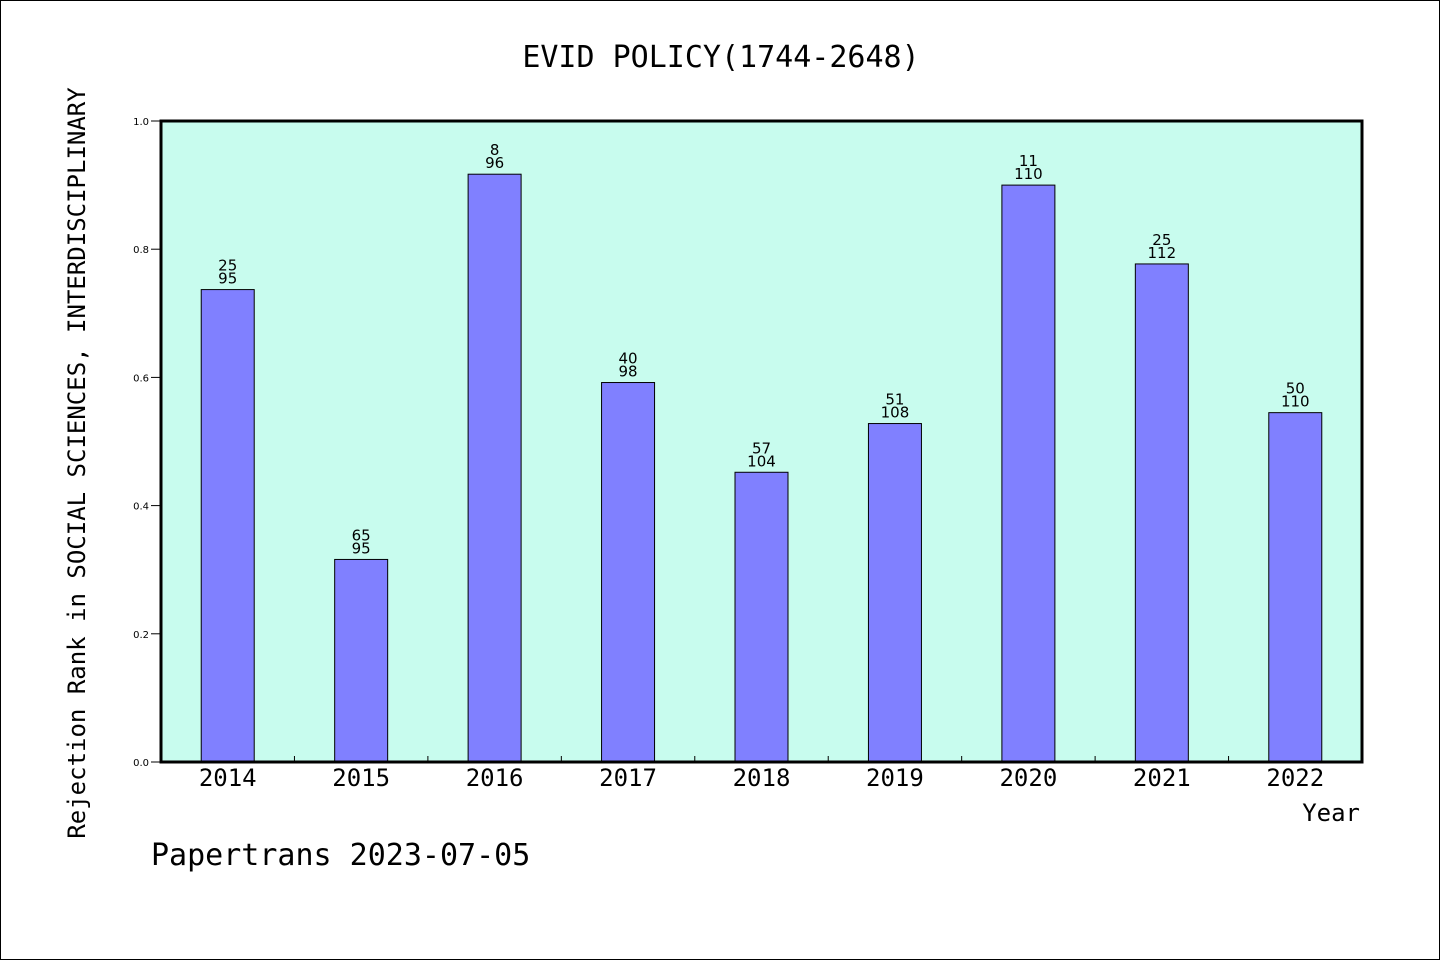  What do you see at coordinates (141, 378) in the screenshot?
I see `y-tick-label: 0.6` at bounding box center [141, 378].